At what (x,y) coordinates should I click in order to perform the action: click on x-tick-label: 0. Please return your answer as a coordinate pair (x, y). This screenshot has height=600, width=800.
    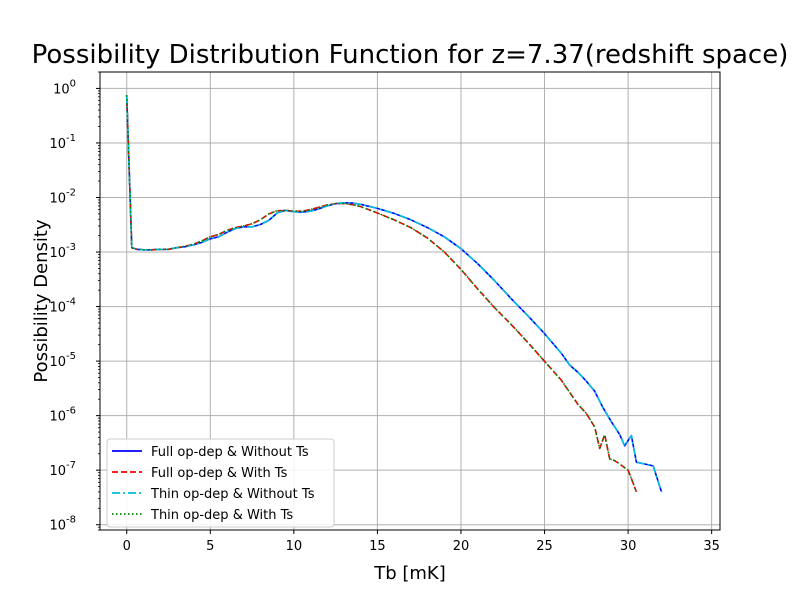
    Looking at the image, I should click on (127, 546).